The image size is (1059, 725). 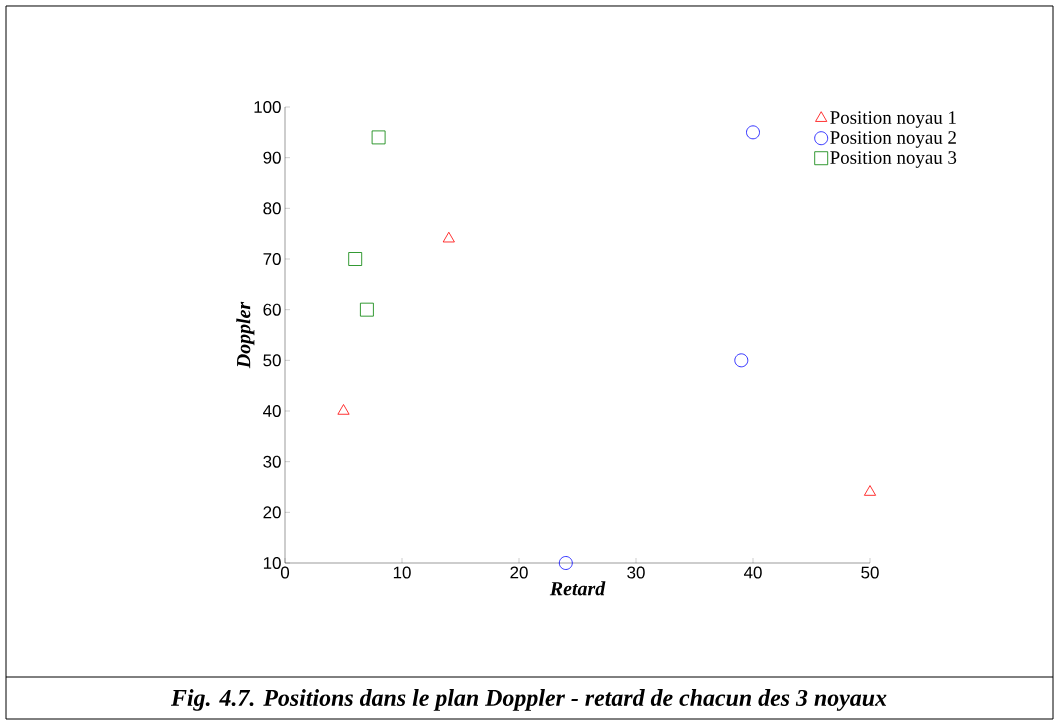 I want to click on legend-label: Position noyau 2, so click(x=893, y=139).